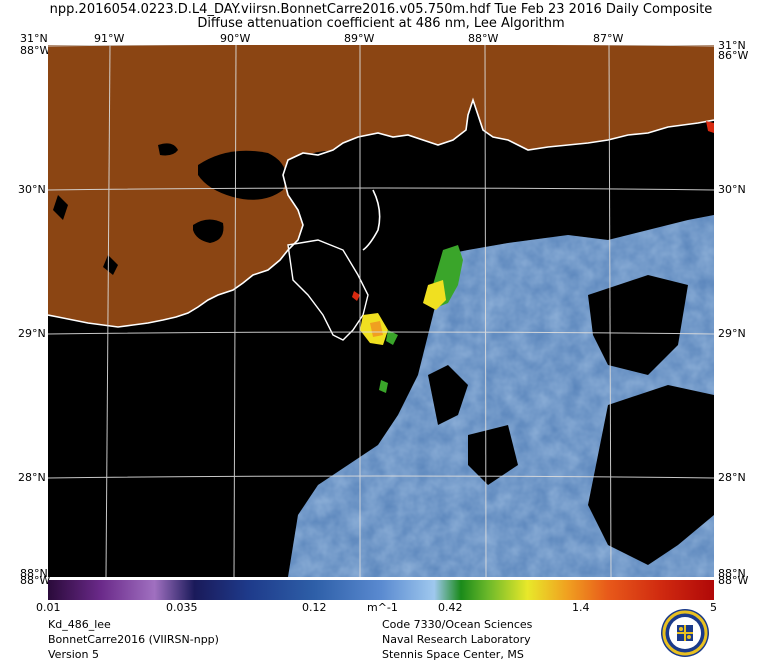 The width and height of the screenshot is (762, 664). Describe the element at coordinates (732, 45) in the screenshot. I see `corner-lat-top-right: 31°N` at that location.